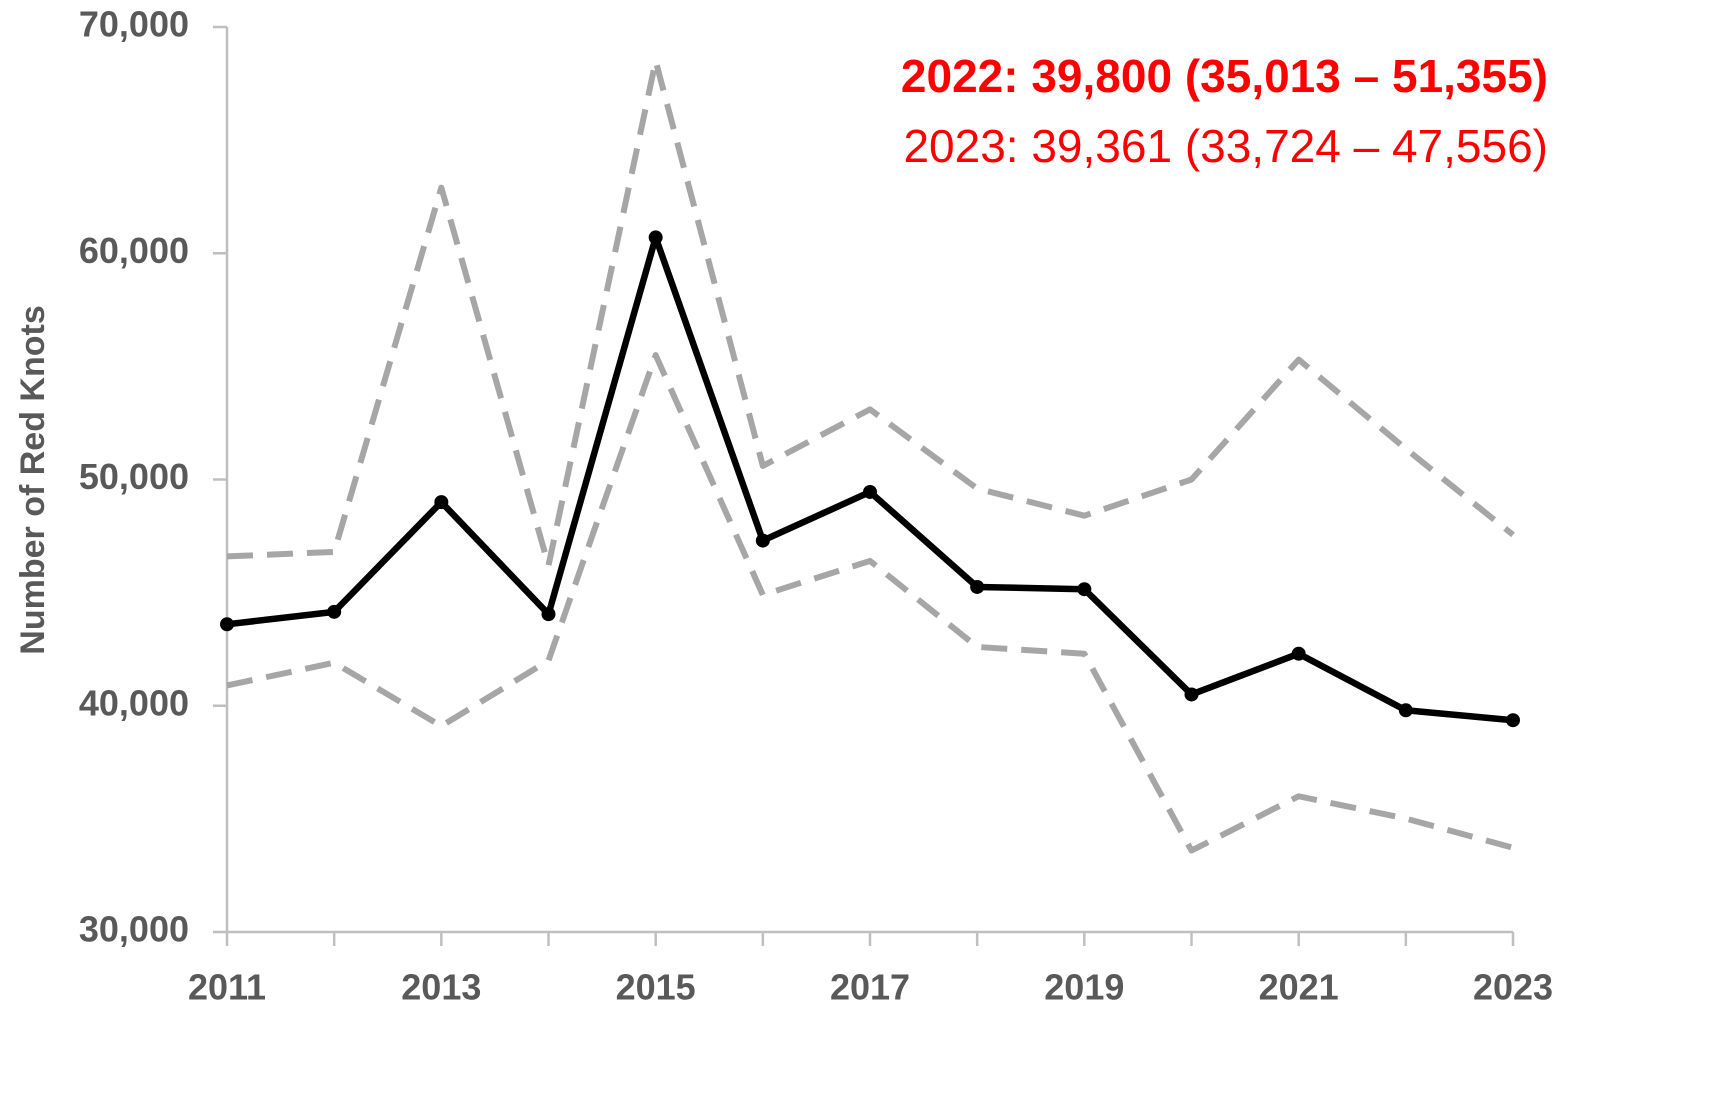 Image resolution: width=1710 pixels, height=1103 pixels. Describe the element at coordinates (134, 929) in the screenshot. I see `y-tick-label: 30,000` at that location.